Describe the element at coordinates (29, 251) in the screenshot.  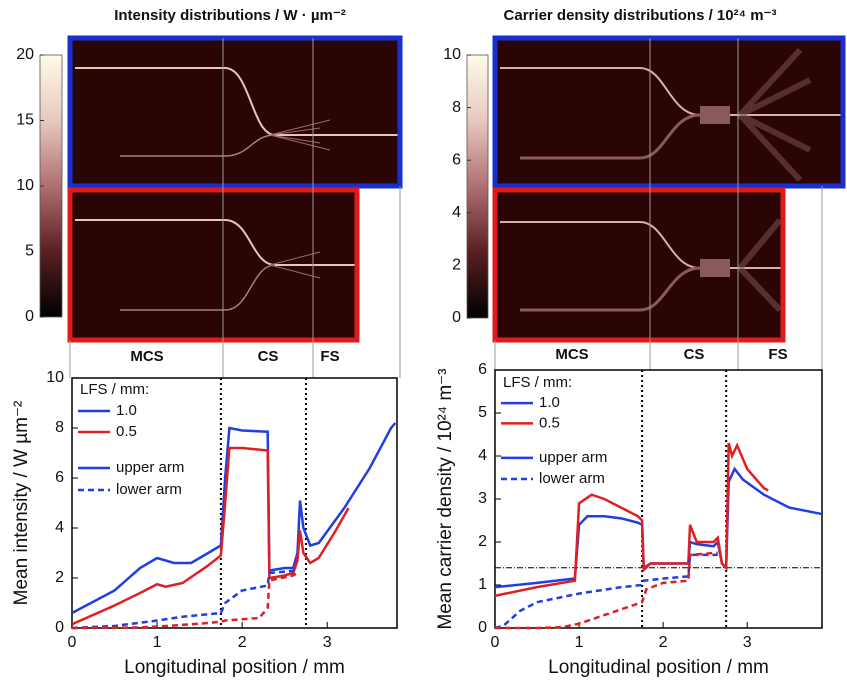
I see `colorbar-tick-label: 5` at that location.